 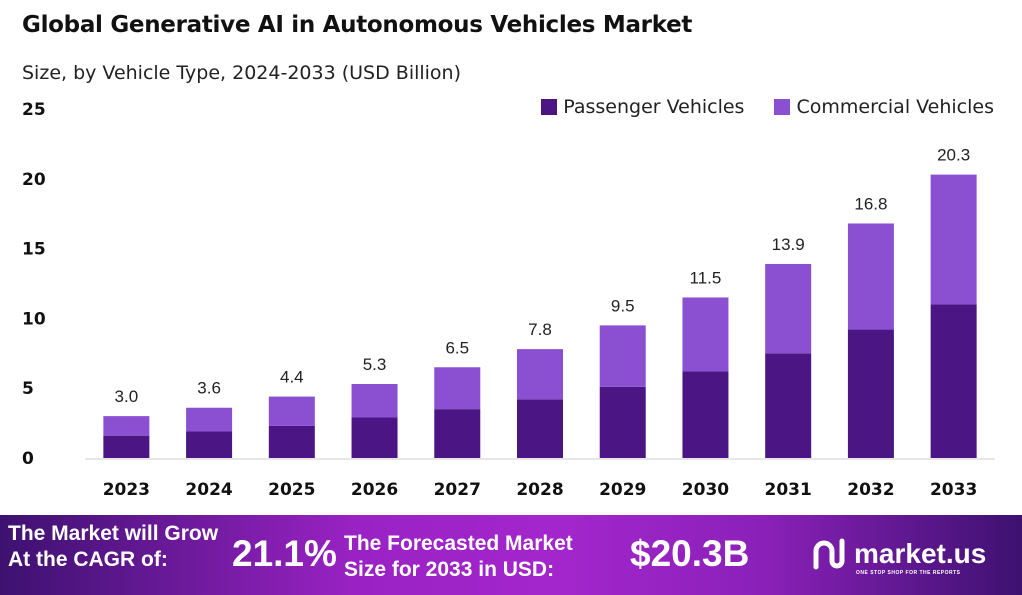 What do you see at coordinates (788, 244) in the screenshot?
I see `data-label: 13.9` at bounding box center [788, 244].